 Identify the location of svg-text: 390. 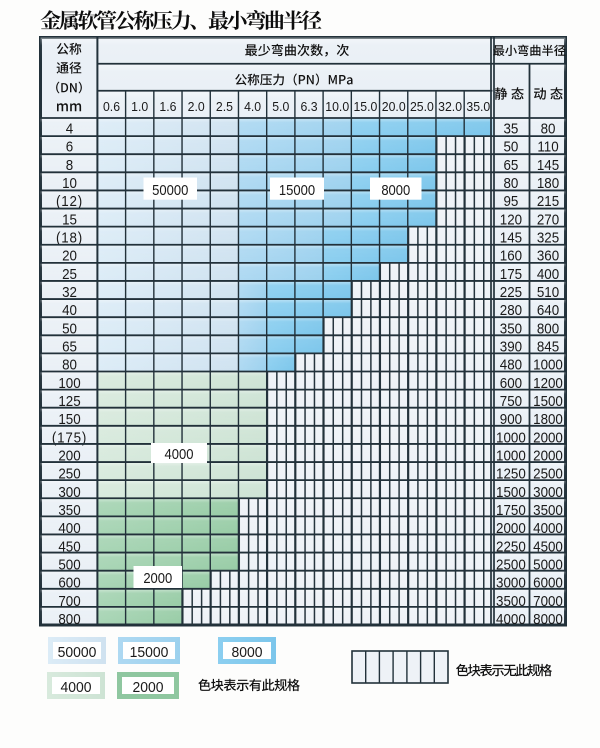
(511, 347).